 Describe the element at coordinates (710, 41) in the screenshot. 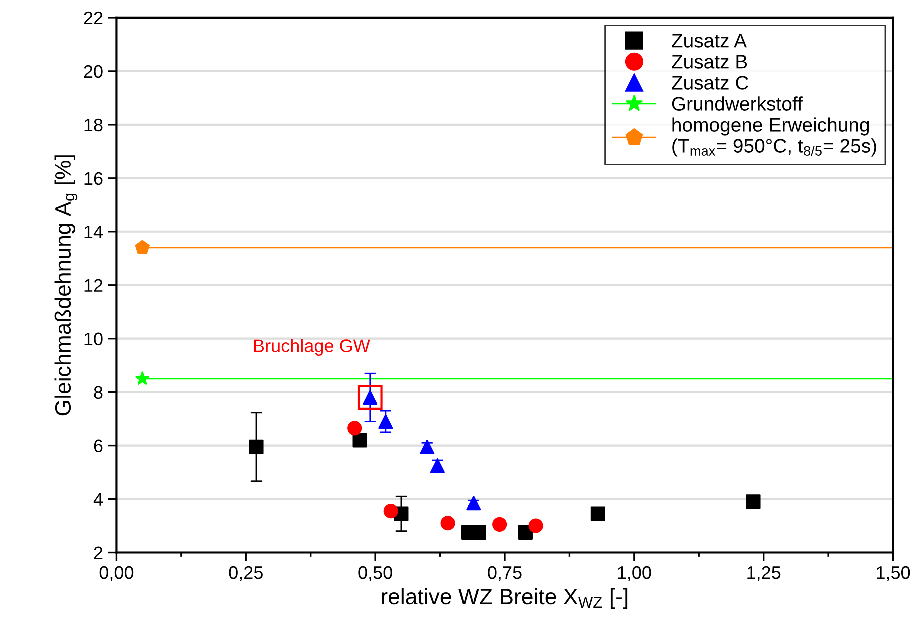

I see `legend-label: Zusatz A` at that location.